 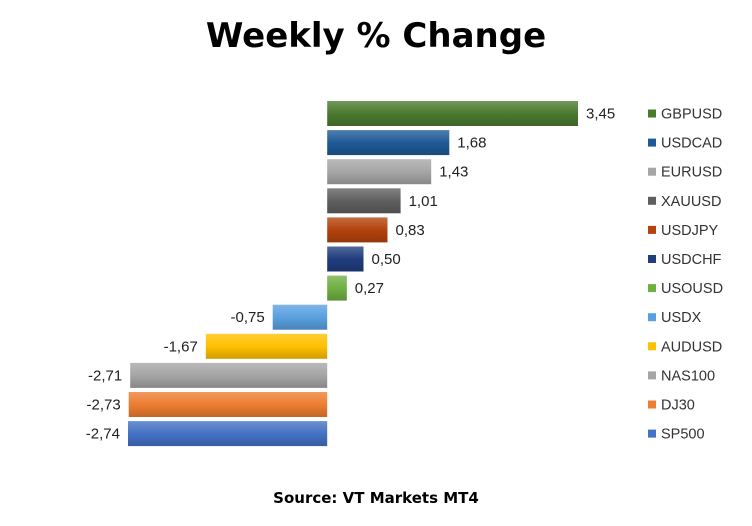 What do you see at coordinates (105, 375) in the screenshot?
I see `value-label-nas100: -2,71` at bounding box center [105, 375].